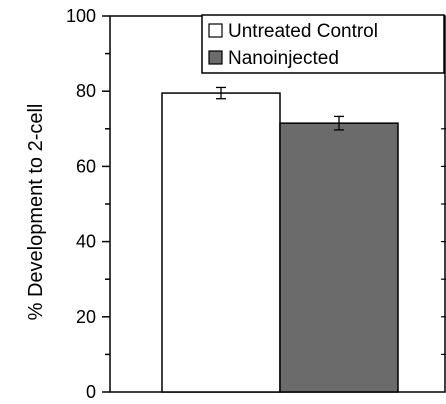 The width and height of the screenshot is (446, 404). What do you see at coordinates (443, 241) in the screenshot?
I see `right-dash-ticks` at bounding box center [443, 241].